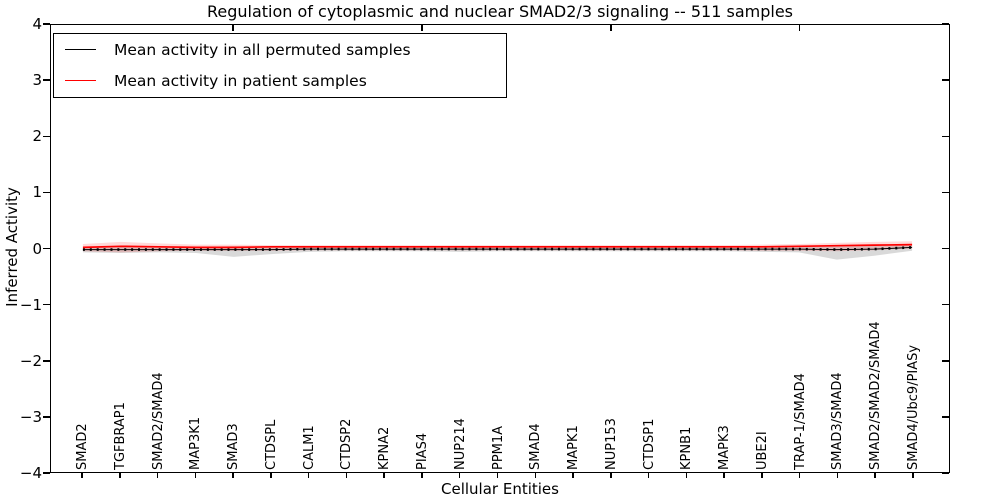  Describe the element at coordinates (120, 436) in the screenshot. I see `x-tick-label: TGFBRAP1` at that location.